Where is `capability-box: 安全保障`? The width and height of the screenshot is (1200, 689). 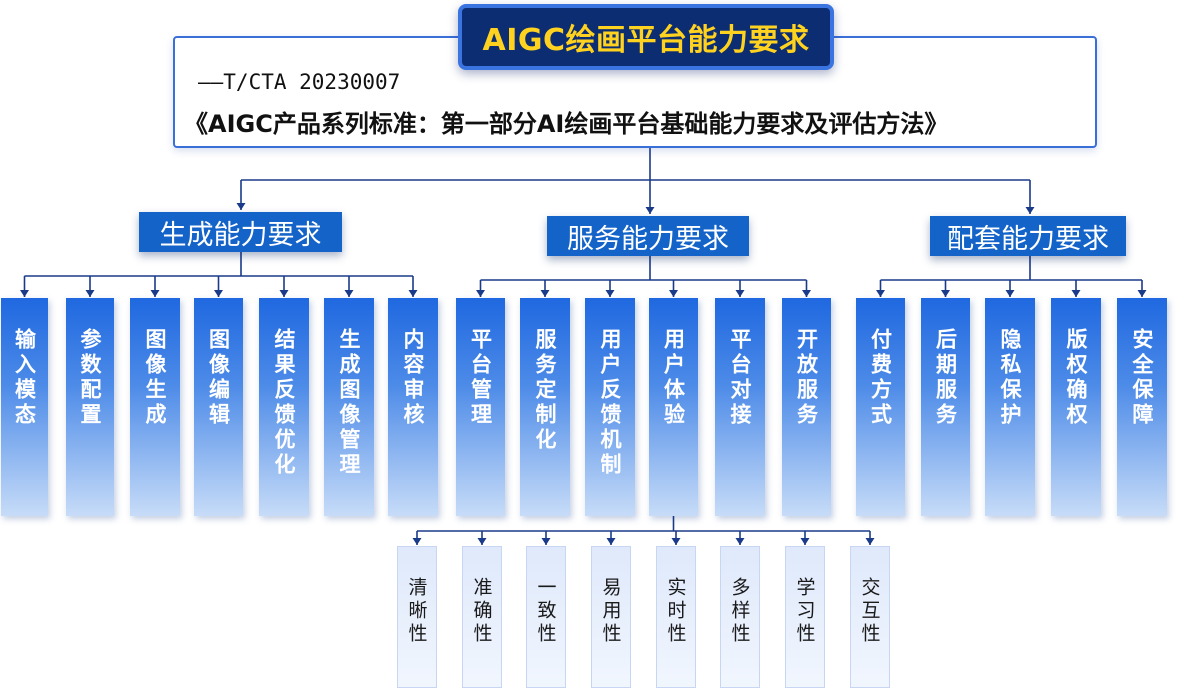
capability-box: 安全保障 is located at coordinates (1142, 407).